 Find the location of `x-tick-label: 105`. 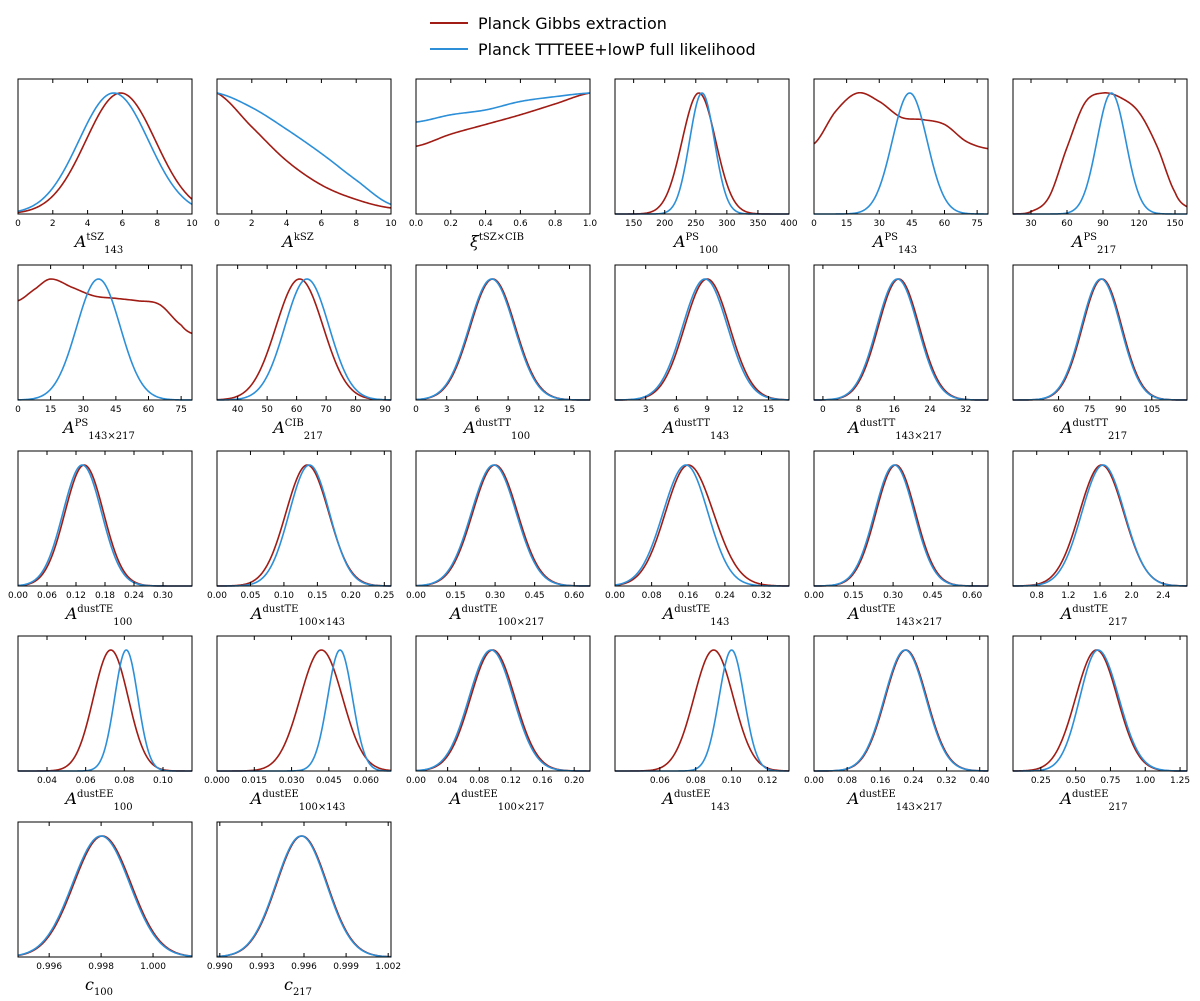

x-tick-label: 105 is located at coordinates (1151, 410).